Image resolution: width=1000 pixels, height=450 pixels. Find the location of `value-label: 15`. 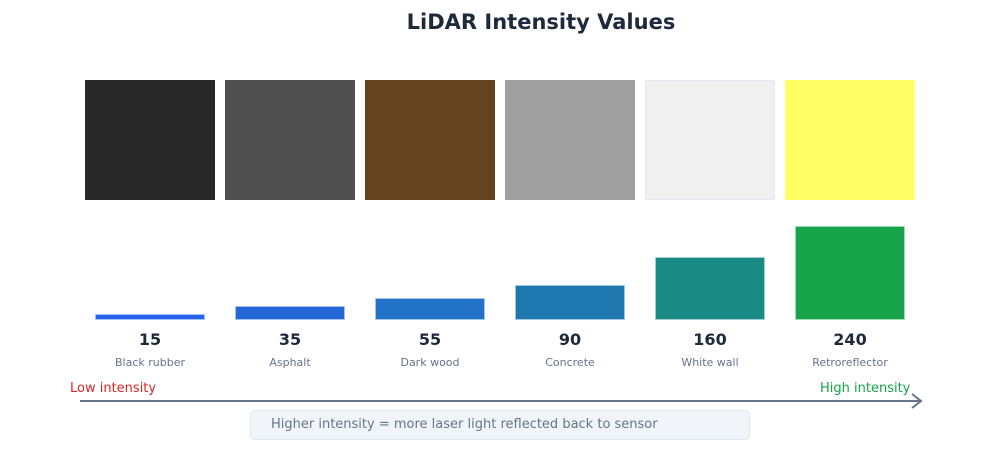

value-label: 15 is located at coordinates (150, 339).